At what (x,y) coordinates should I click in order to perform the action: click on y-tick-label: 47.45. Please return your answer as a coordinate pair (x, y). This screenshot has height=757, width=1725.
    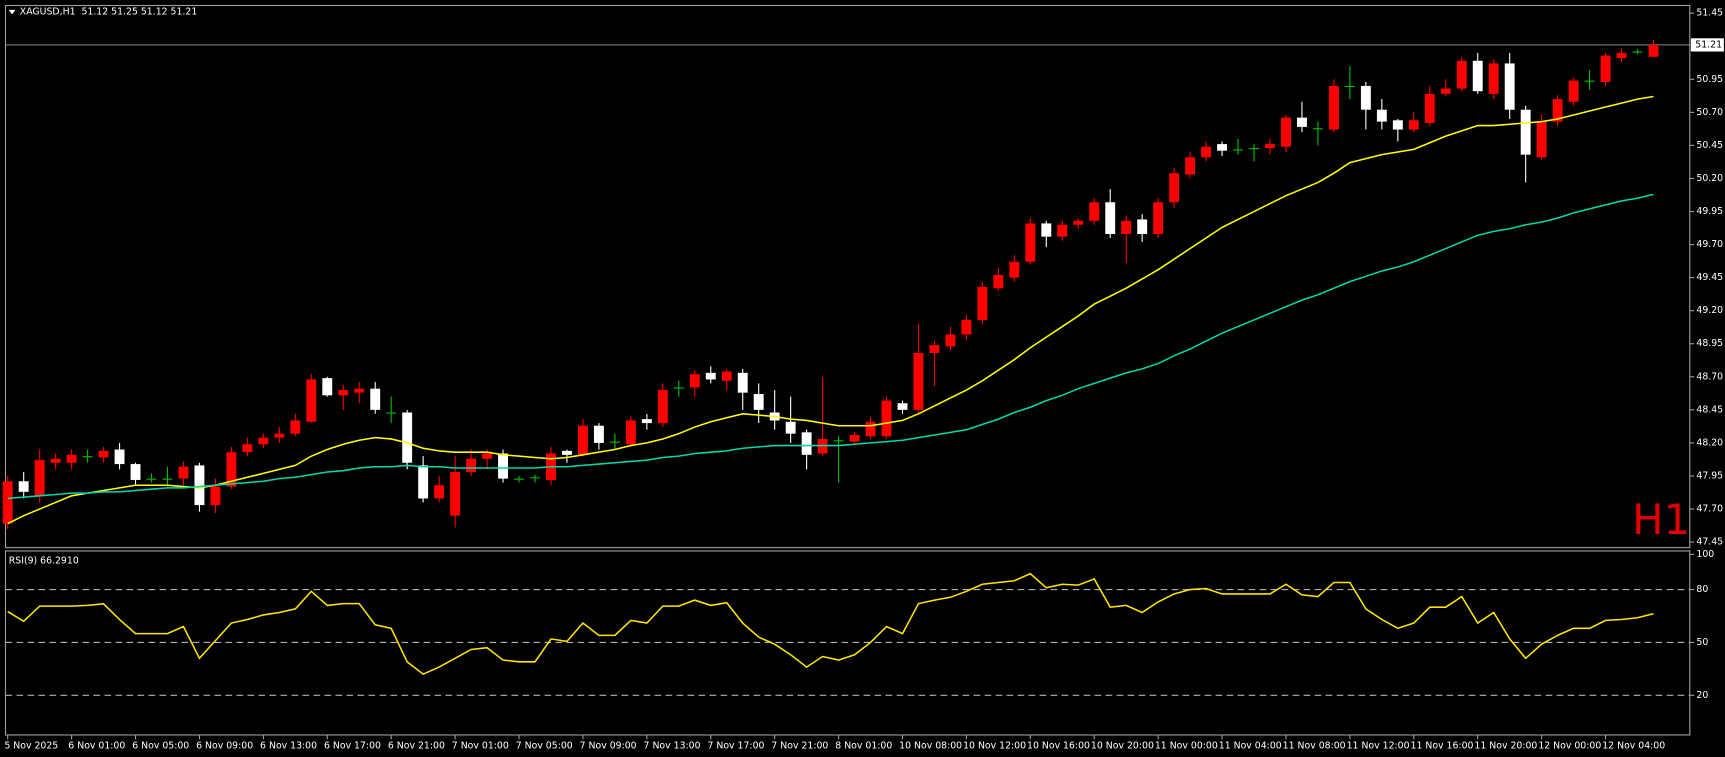
    Looking at the image, I should click on (1709, 542).